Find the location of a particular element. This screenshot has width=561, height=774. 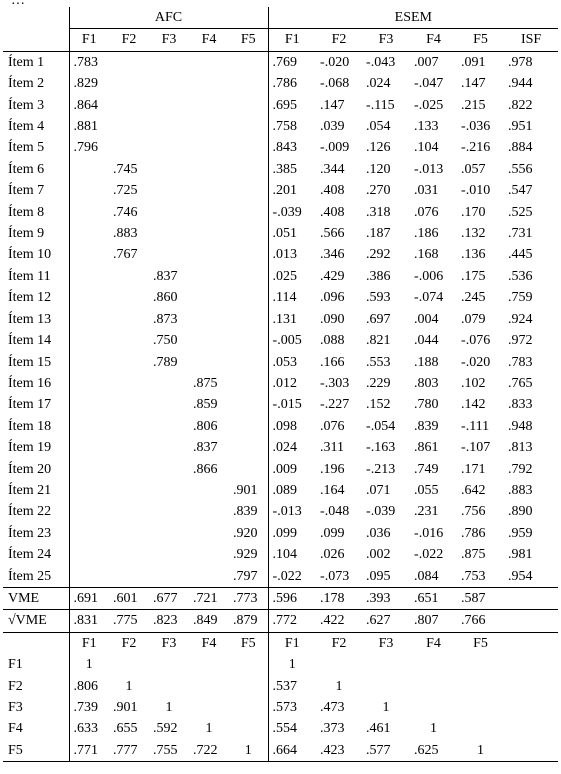

afc-cell: .829 is located at coordinates (86, 84).